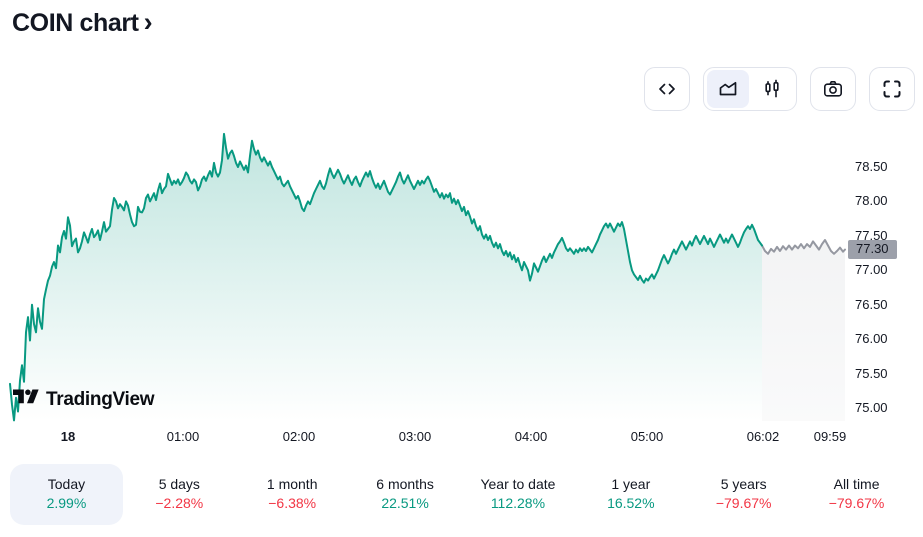  What do you see at coordinates (763, 436) in the screenshot?
I see `time-tick: 06:02` at bounding box center [763, 436].